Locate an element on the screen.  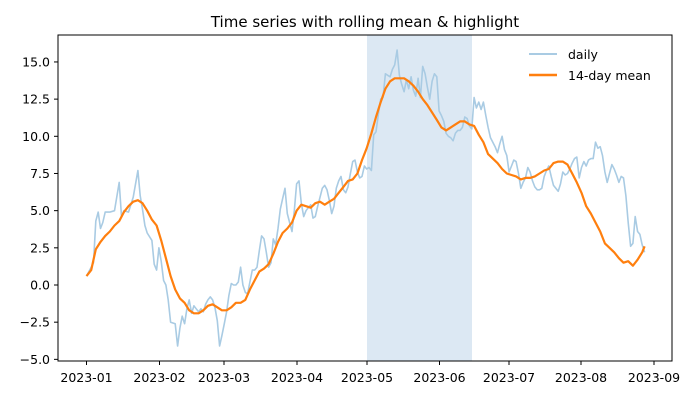
x-tick-label: 2023-06 is located at coordinates (439, 377).